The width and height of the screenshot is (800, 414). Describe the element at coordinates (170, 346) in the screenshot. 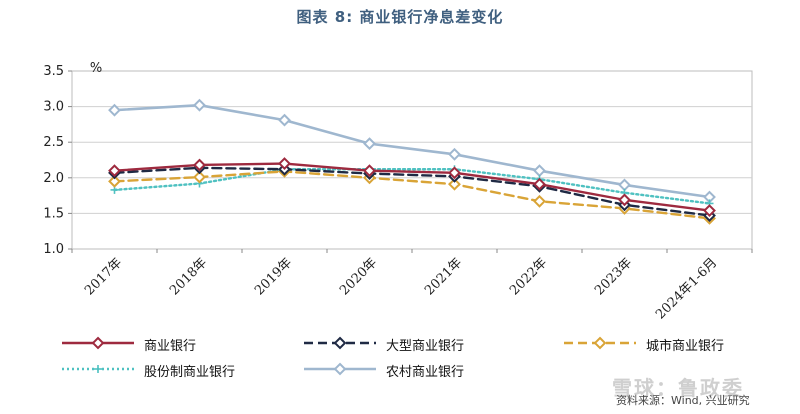

I see `legend-label: 商业银行` at that location.